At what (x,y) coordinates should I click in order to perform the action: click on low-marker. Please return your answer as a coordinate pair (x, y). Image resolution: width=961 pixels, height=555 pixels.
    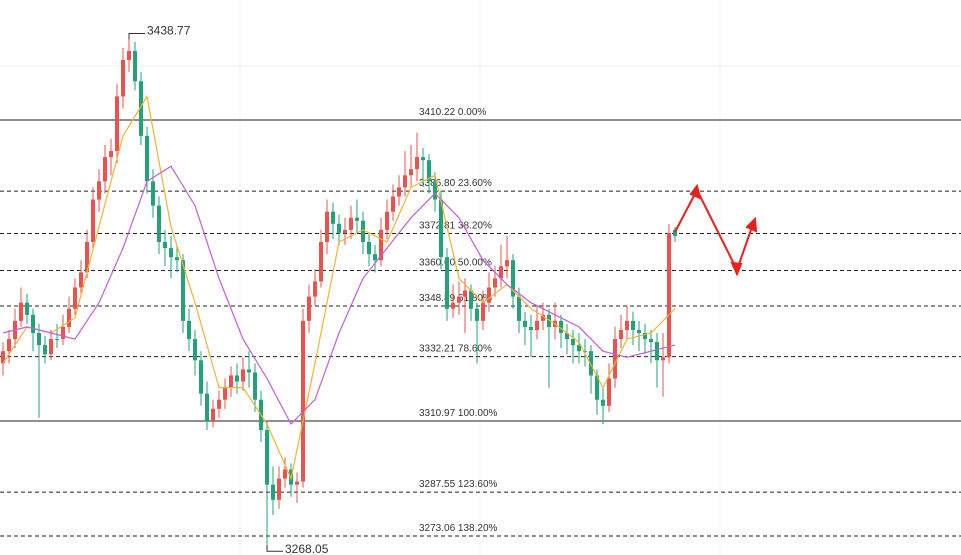
    Looking at the image, I should click on (274, 548).